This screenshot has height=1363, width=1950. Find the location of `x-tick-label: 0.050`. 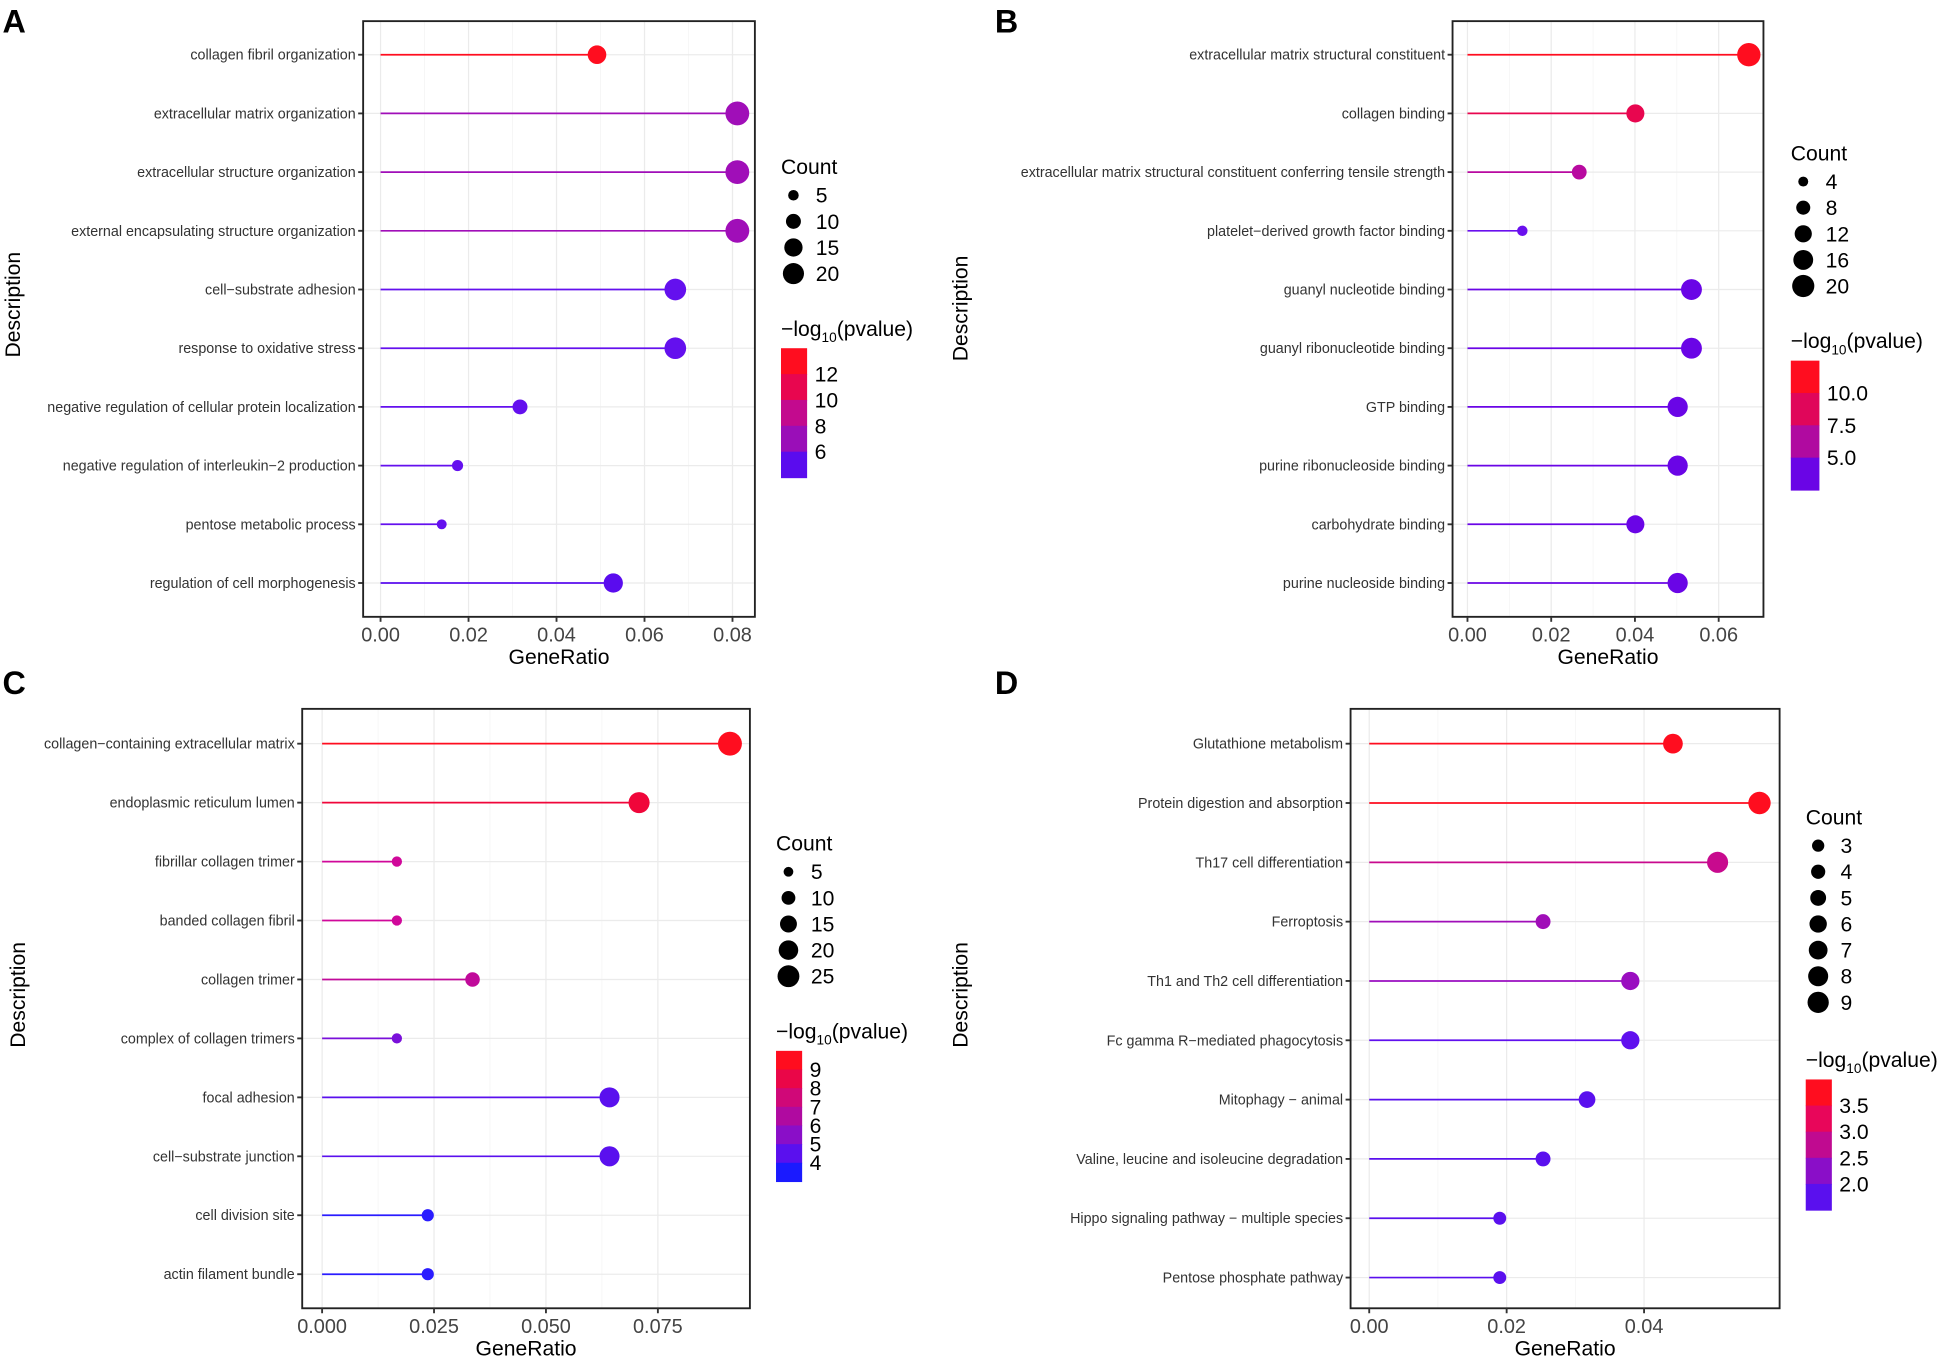

x-tick-label: 0.050 is located at coordinates (546, 1327).